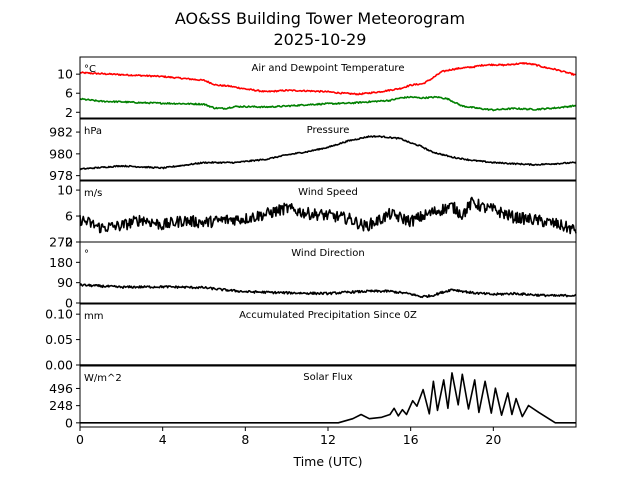 The width and height of the screenshot is (640, 480). I want to click on series-line-solar-flux, so click(328, 398).